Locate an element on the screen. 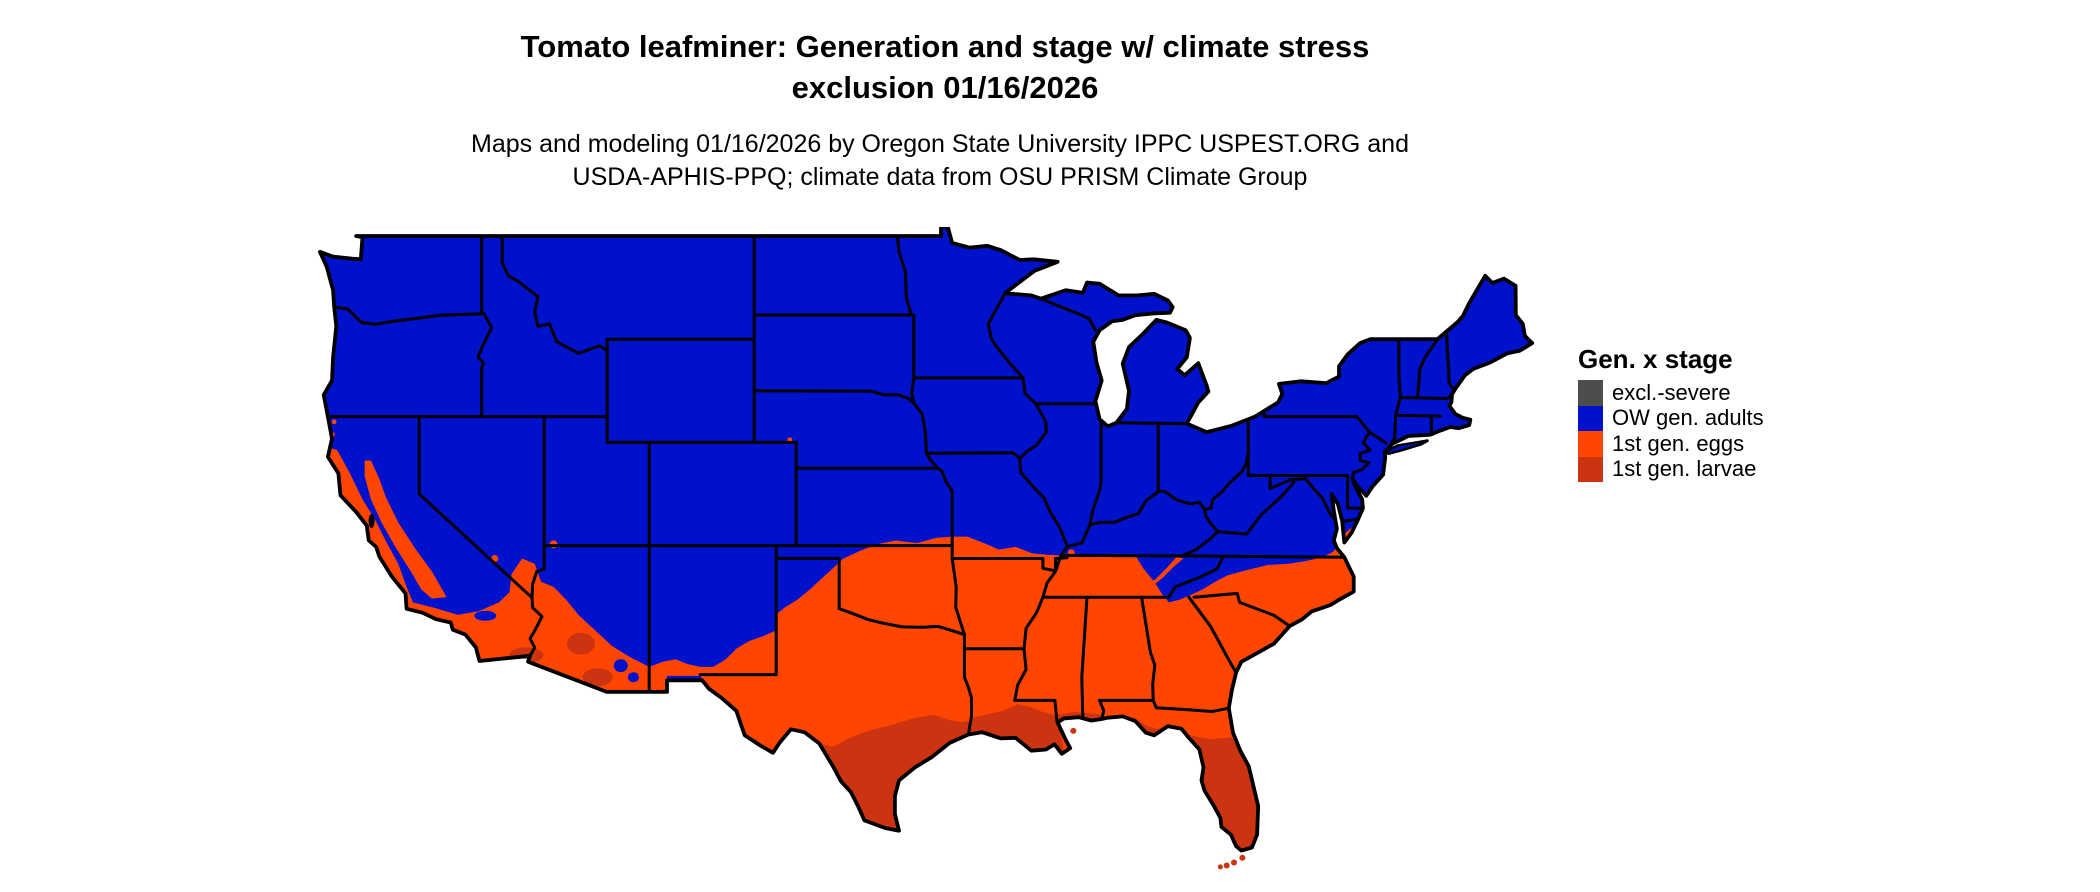 The image size is (2100, 892). legend-title: Gen. x stage is located at coordinates (1655, 359).